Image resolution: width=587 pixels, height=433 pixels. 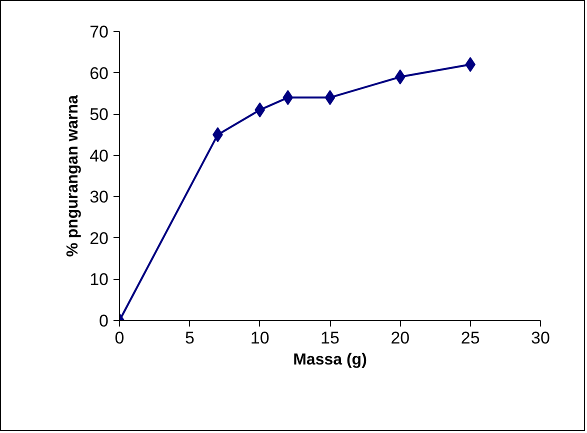 What do you see at coordinates (330, 338) in the screenshot?
I see `x-tick-label: 15` at bounding box center [330, 338].